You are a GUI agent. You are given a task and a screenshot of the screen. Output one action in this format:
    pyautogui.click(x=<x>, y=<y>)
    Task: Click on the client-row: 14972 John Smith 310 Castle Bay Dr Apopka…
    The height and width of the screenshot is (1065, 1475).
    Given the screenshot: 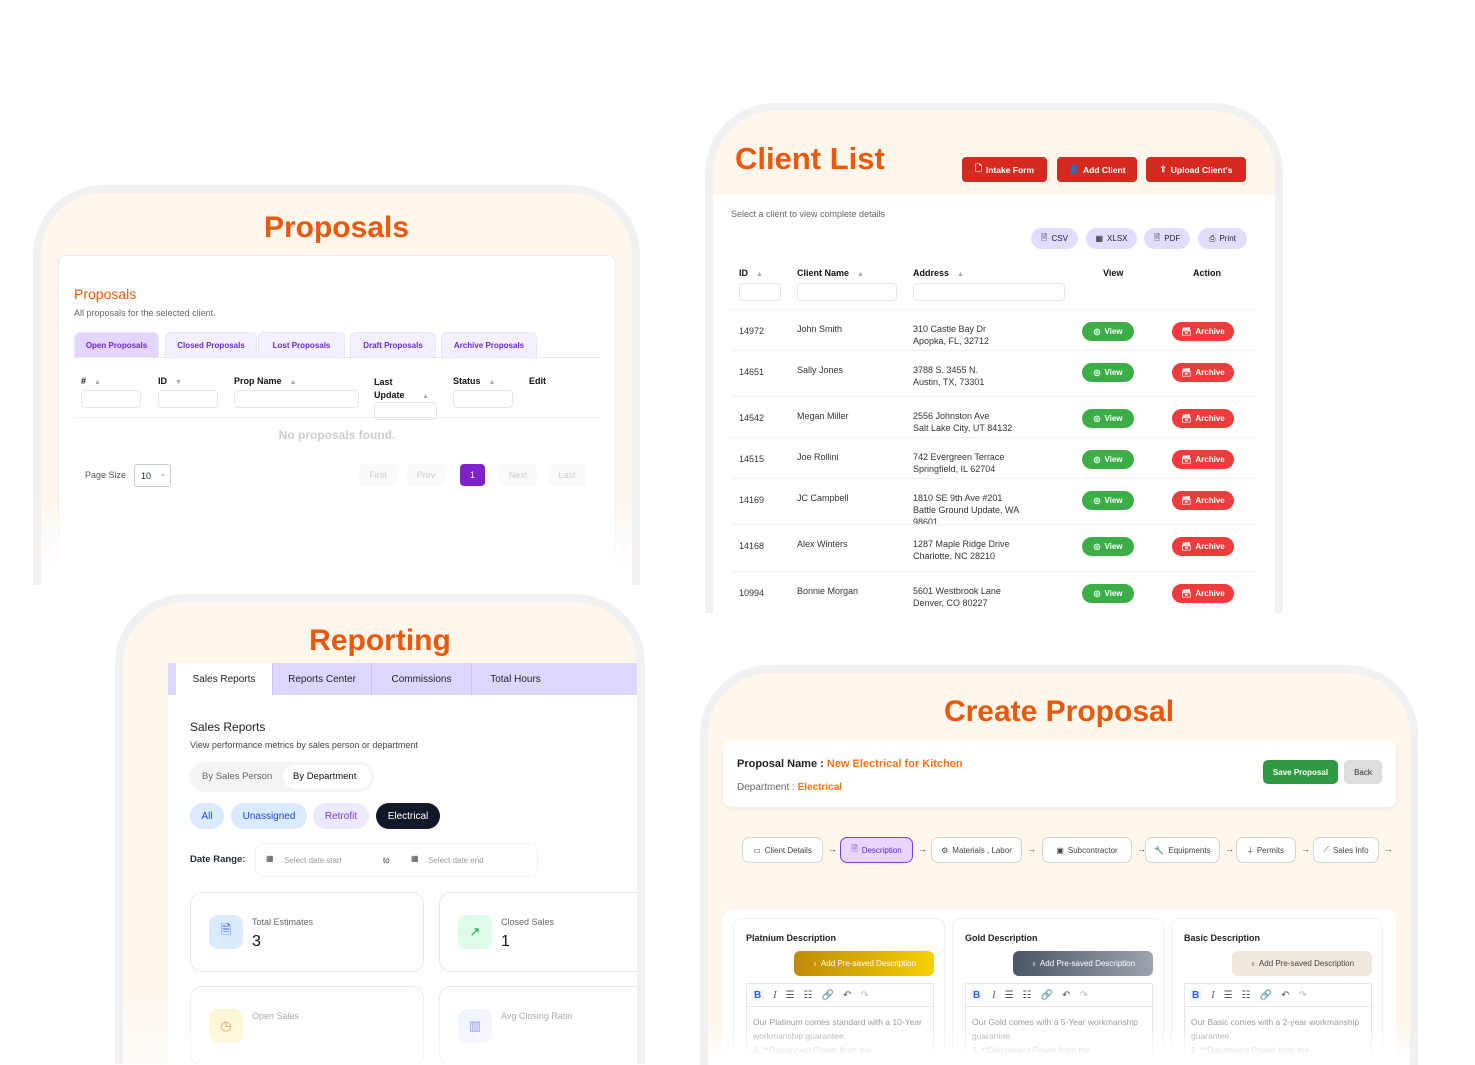 What is the action you would take?
    pyautogui.click(x=994, y=329)
    